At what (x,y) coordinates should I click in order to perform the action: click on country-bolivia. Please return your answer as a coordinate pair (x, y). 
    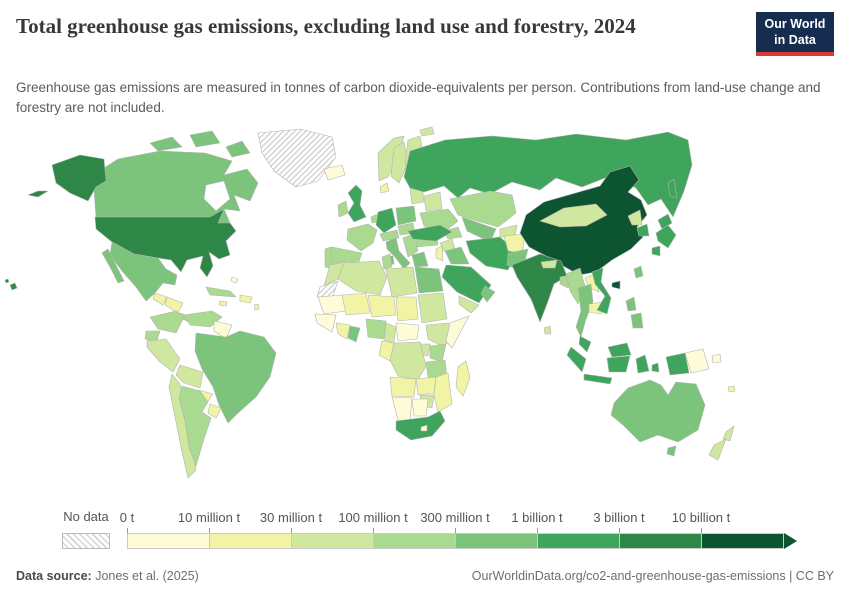
    Looking at the image, I should click on (189, 376).